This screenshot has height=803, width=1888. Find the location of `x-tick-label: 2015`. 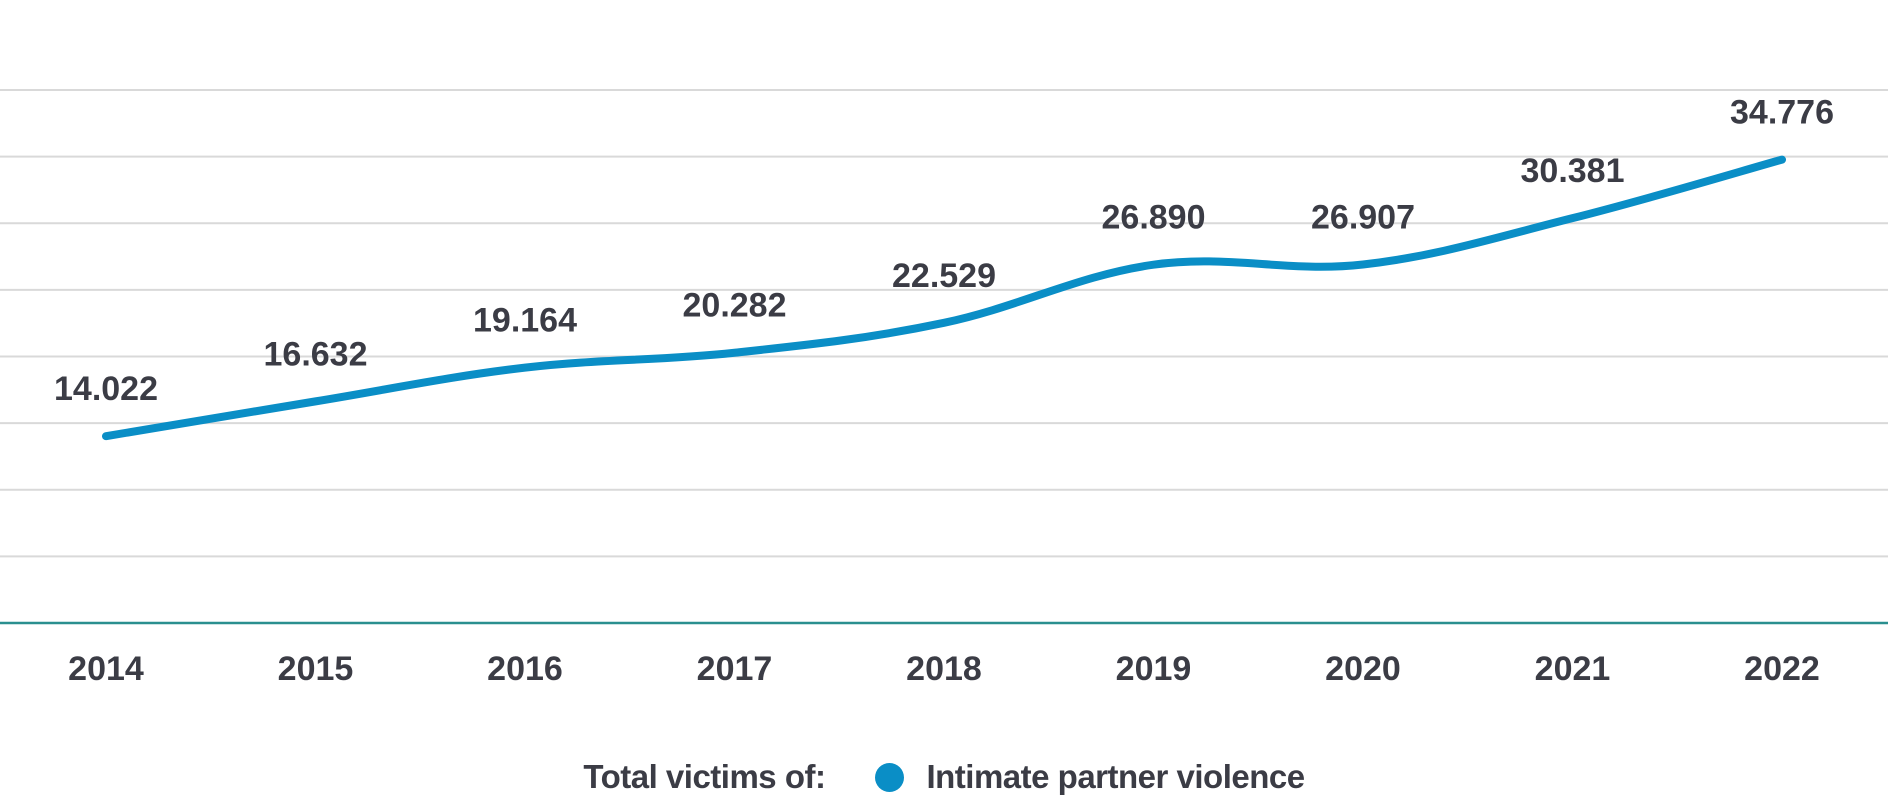

x-tick-label: 2015 is located at coordinates (316, 669).